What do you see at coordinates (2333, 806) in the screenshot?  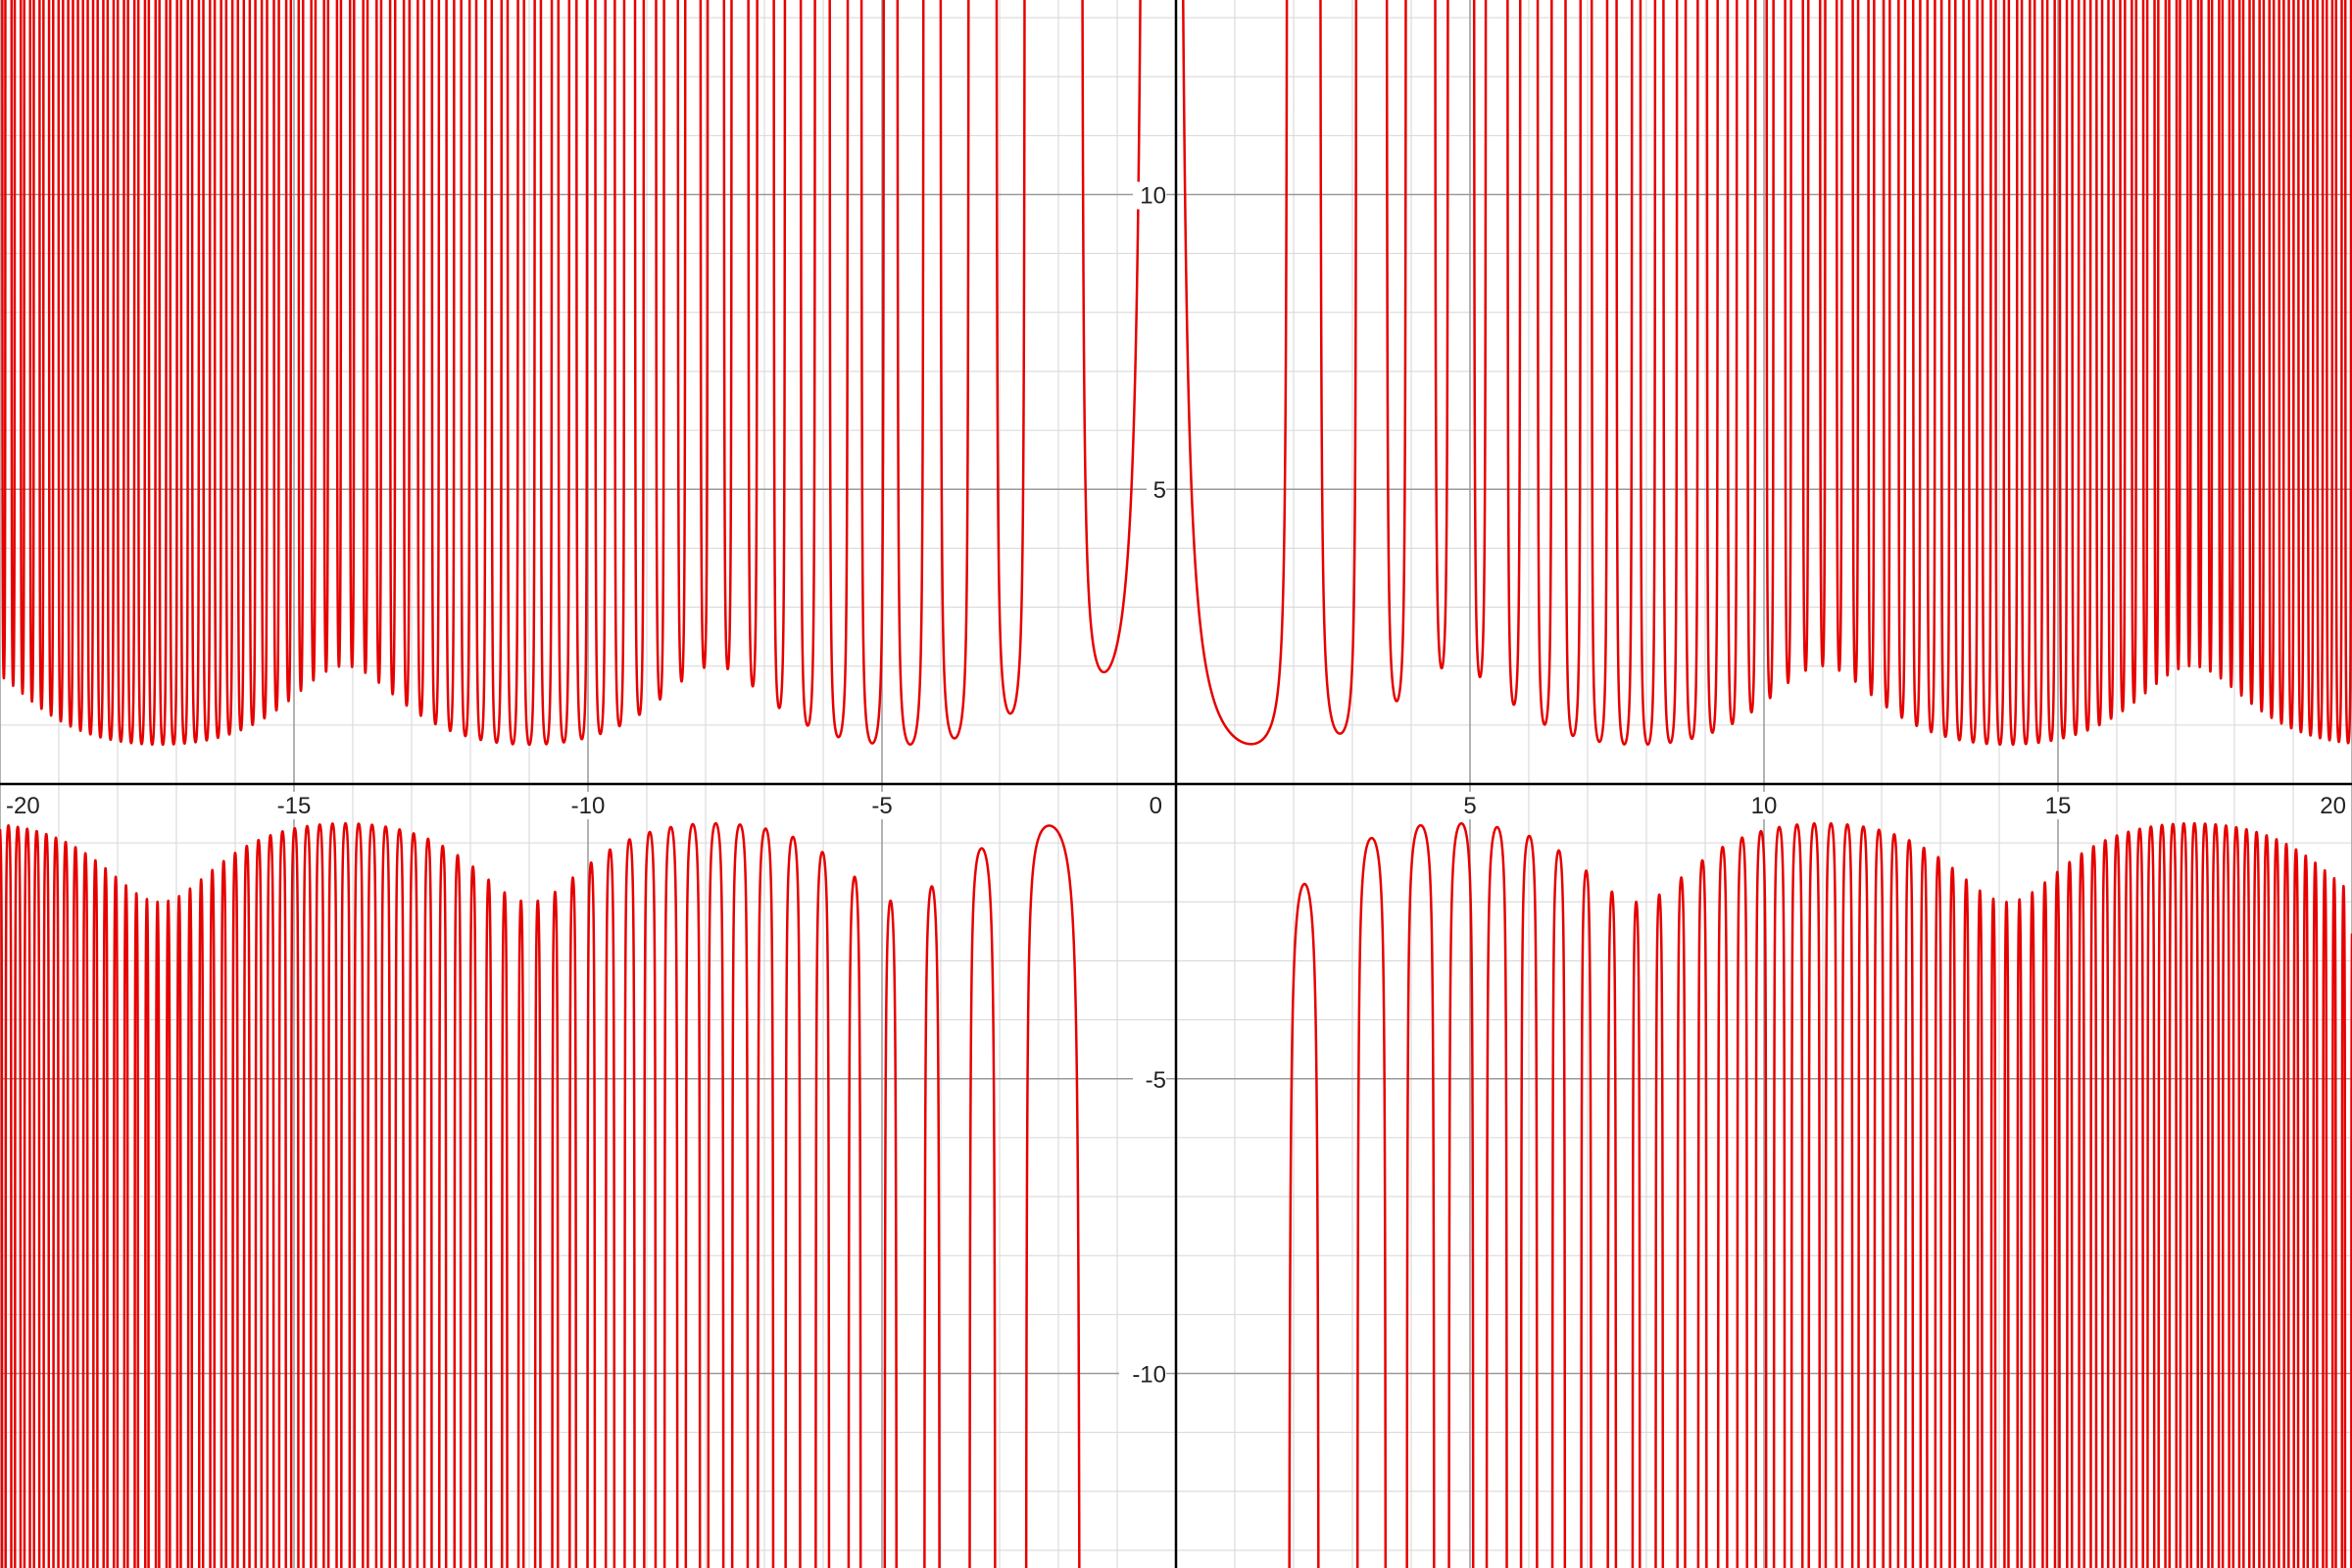 I see `x-tick-label: 20` at bounding box center [2333, 806].